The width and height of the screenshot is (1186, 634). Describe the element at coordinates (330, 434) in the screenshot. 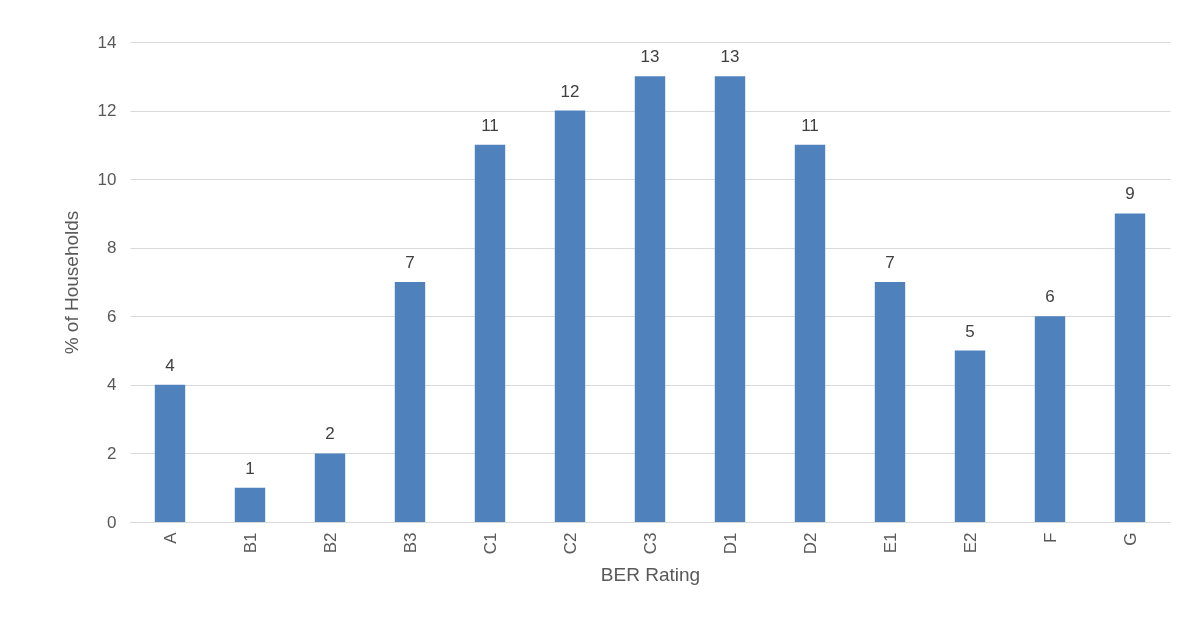

I see `data-label: 2` at that location.